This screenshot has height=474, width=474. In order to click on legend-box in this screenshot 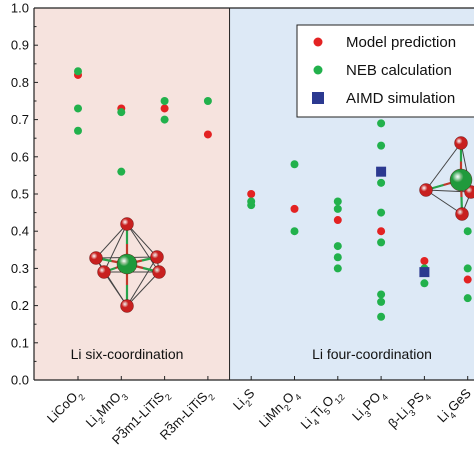, I will do `click(385, 71)`.